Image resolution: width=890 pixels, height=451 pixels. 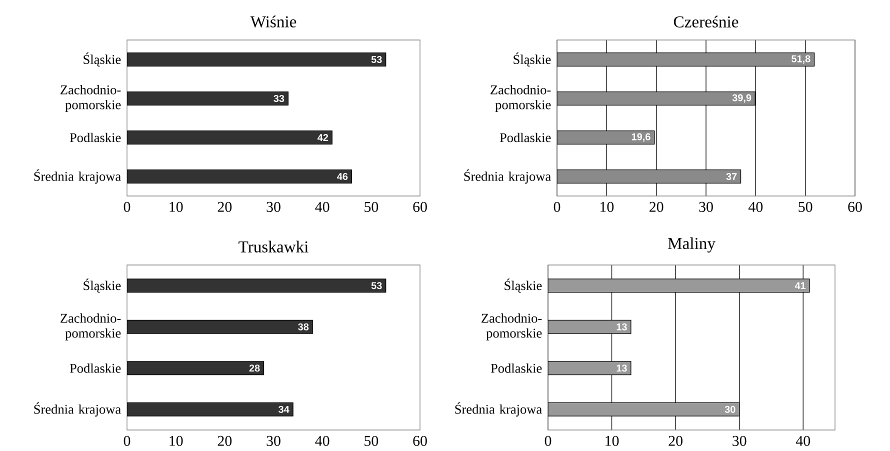 What do you see at coordinates (254, 368) in the screenshot?
I see `data-label: 28` at bounding box center [254, 368].